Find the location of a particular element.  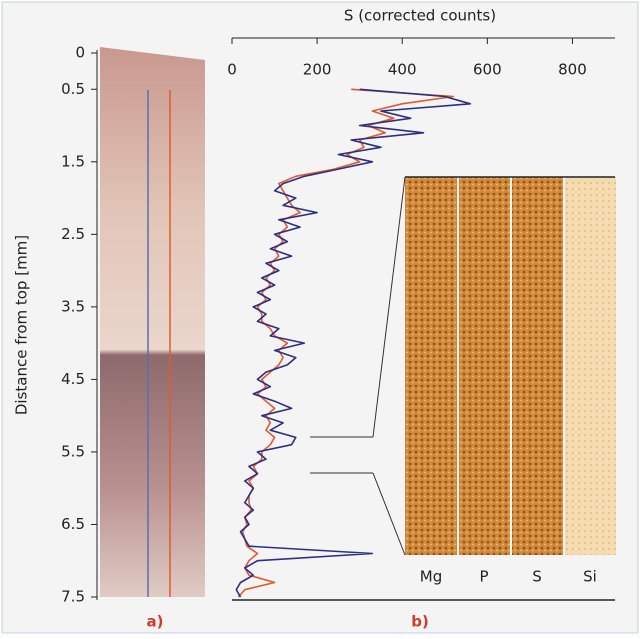

panel-label: b) is located at coordinates (420, 622).